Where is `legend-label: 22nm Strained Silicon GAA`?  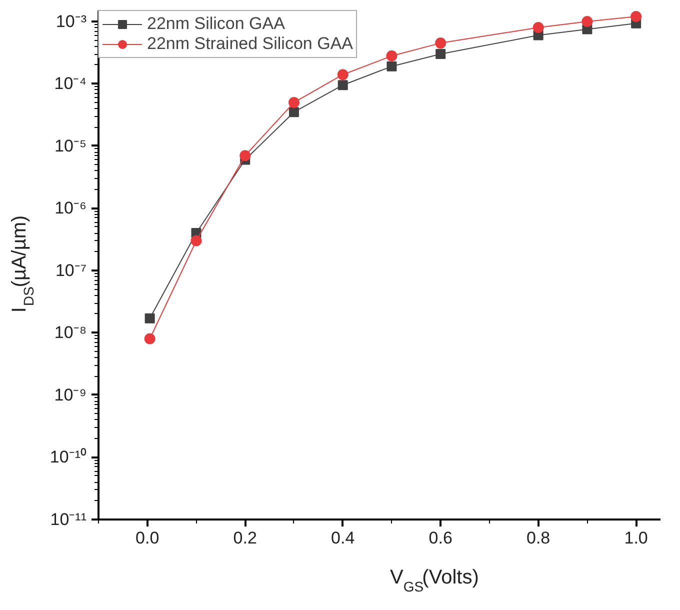 legend-label: 22nm Strained Silicon GAA is located at coordinates (250, 44).